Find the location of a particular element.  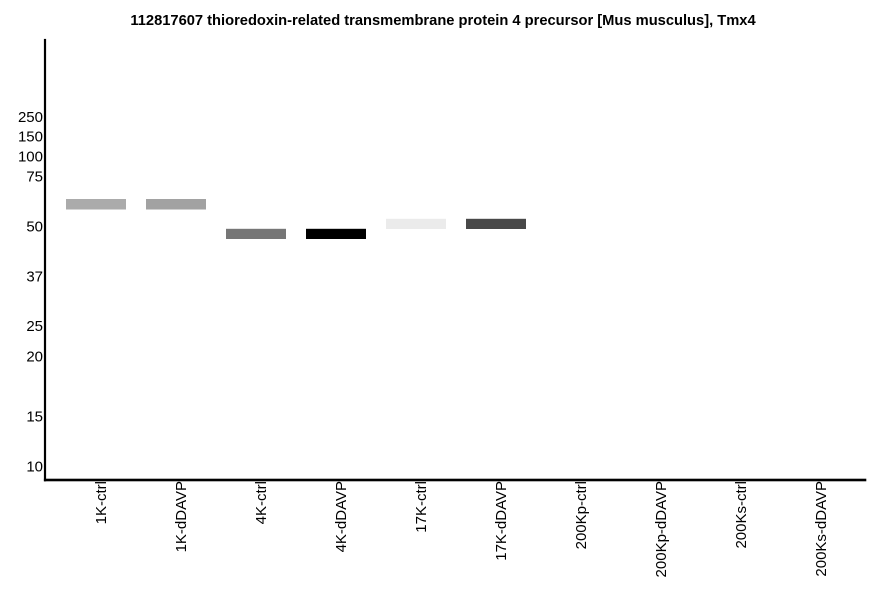

svg-text: 250 is located at coordinates (30, 117).